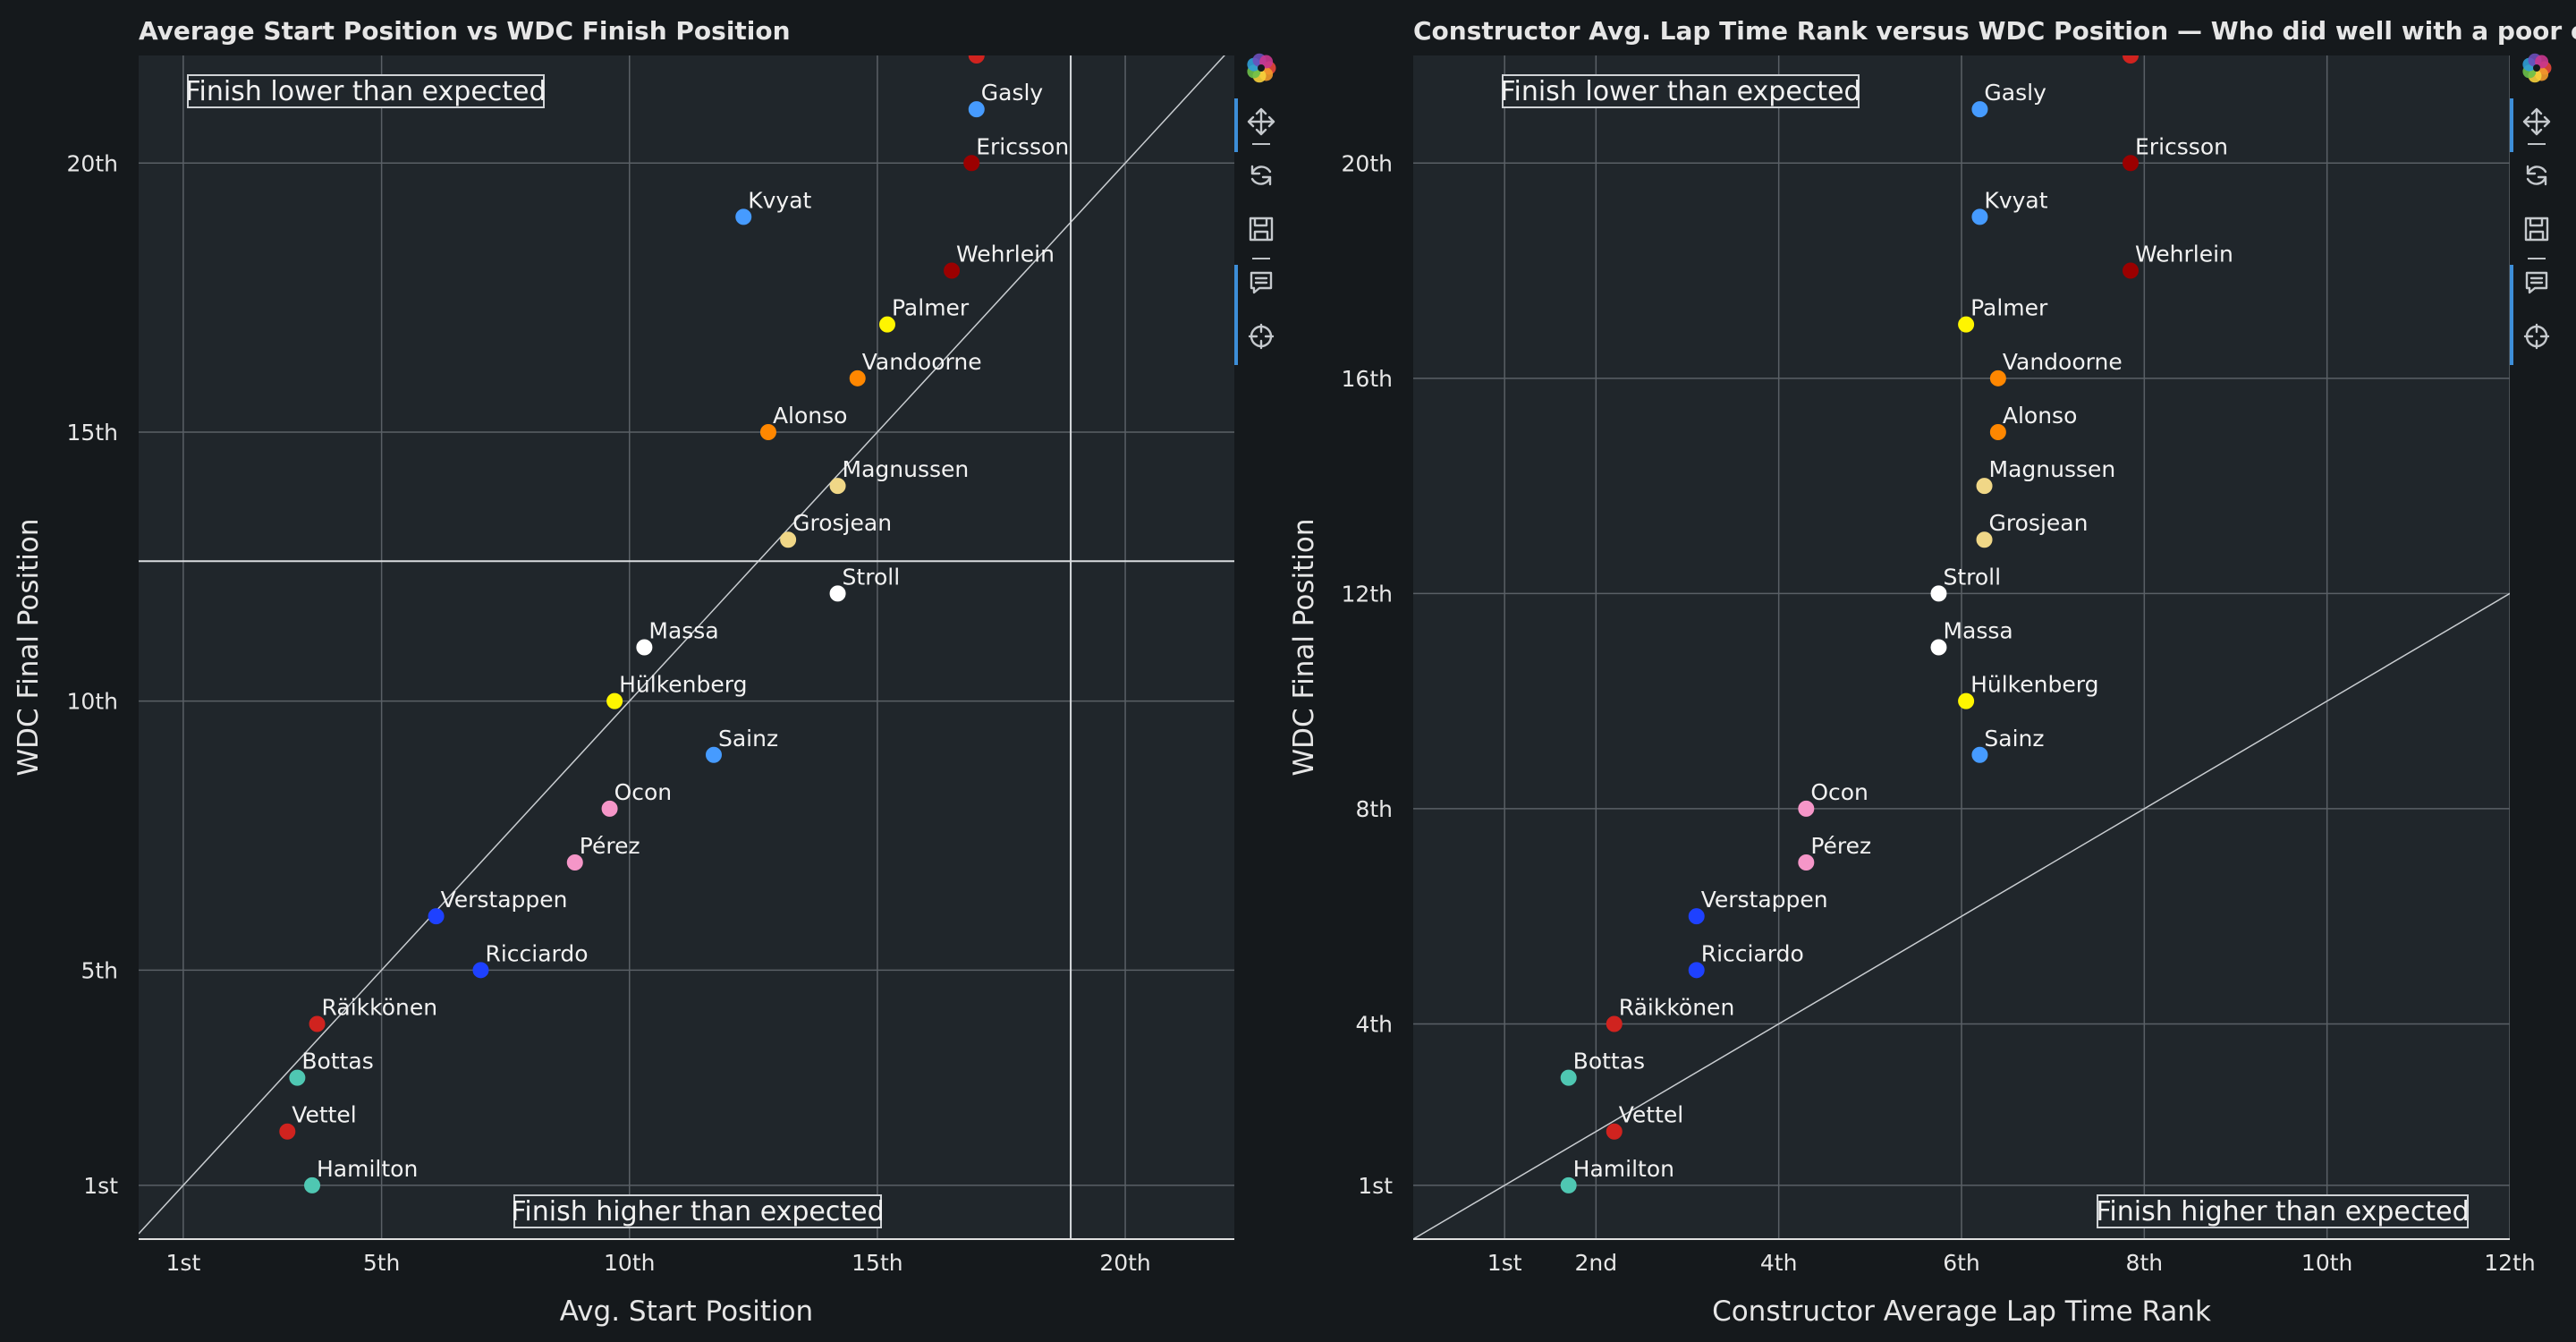  Describe the element at coordinates (610, 846) in the screenshot. I see `point-label: Pérez` at that location.